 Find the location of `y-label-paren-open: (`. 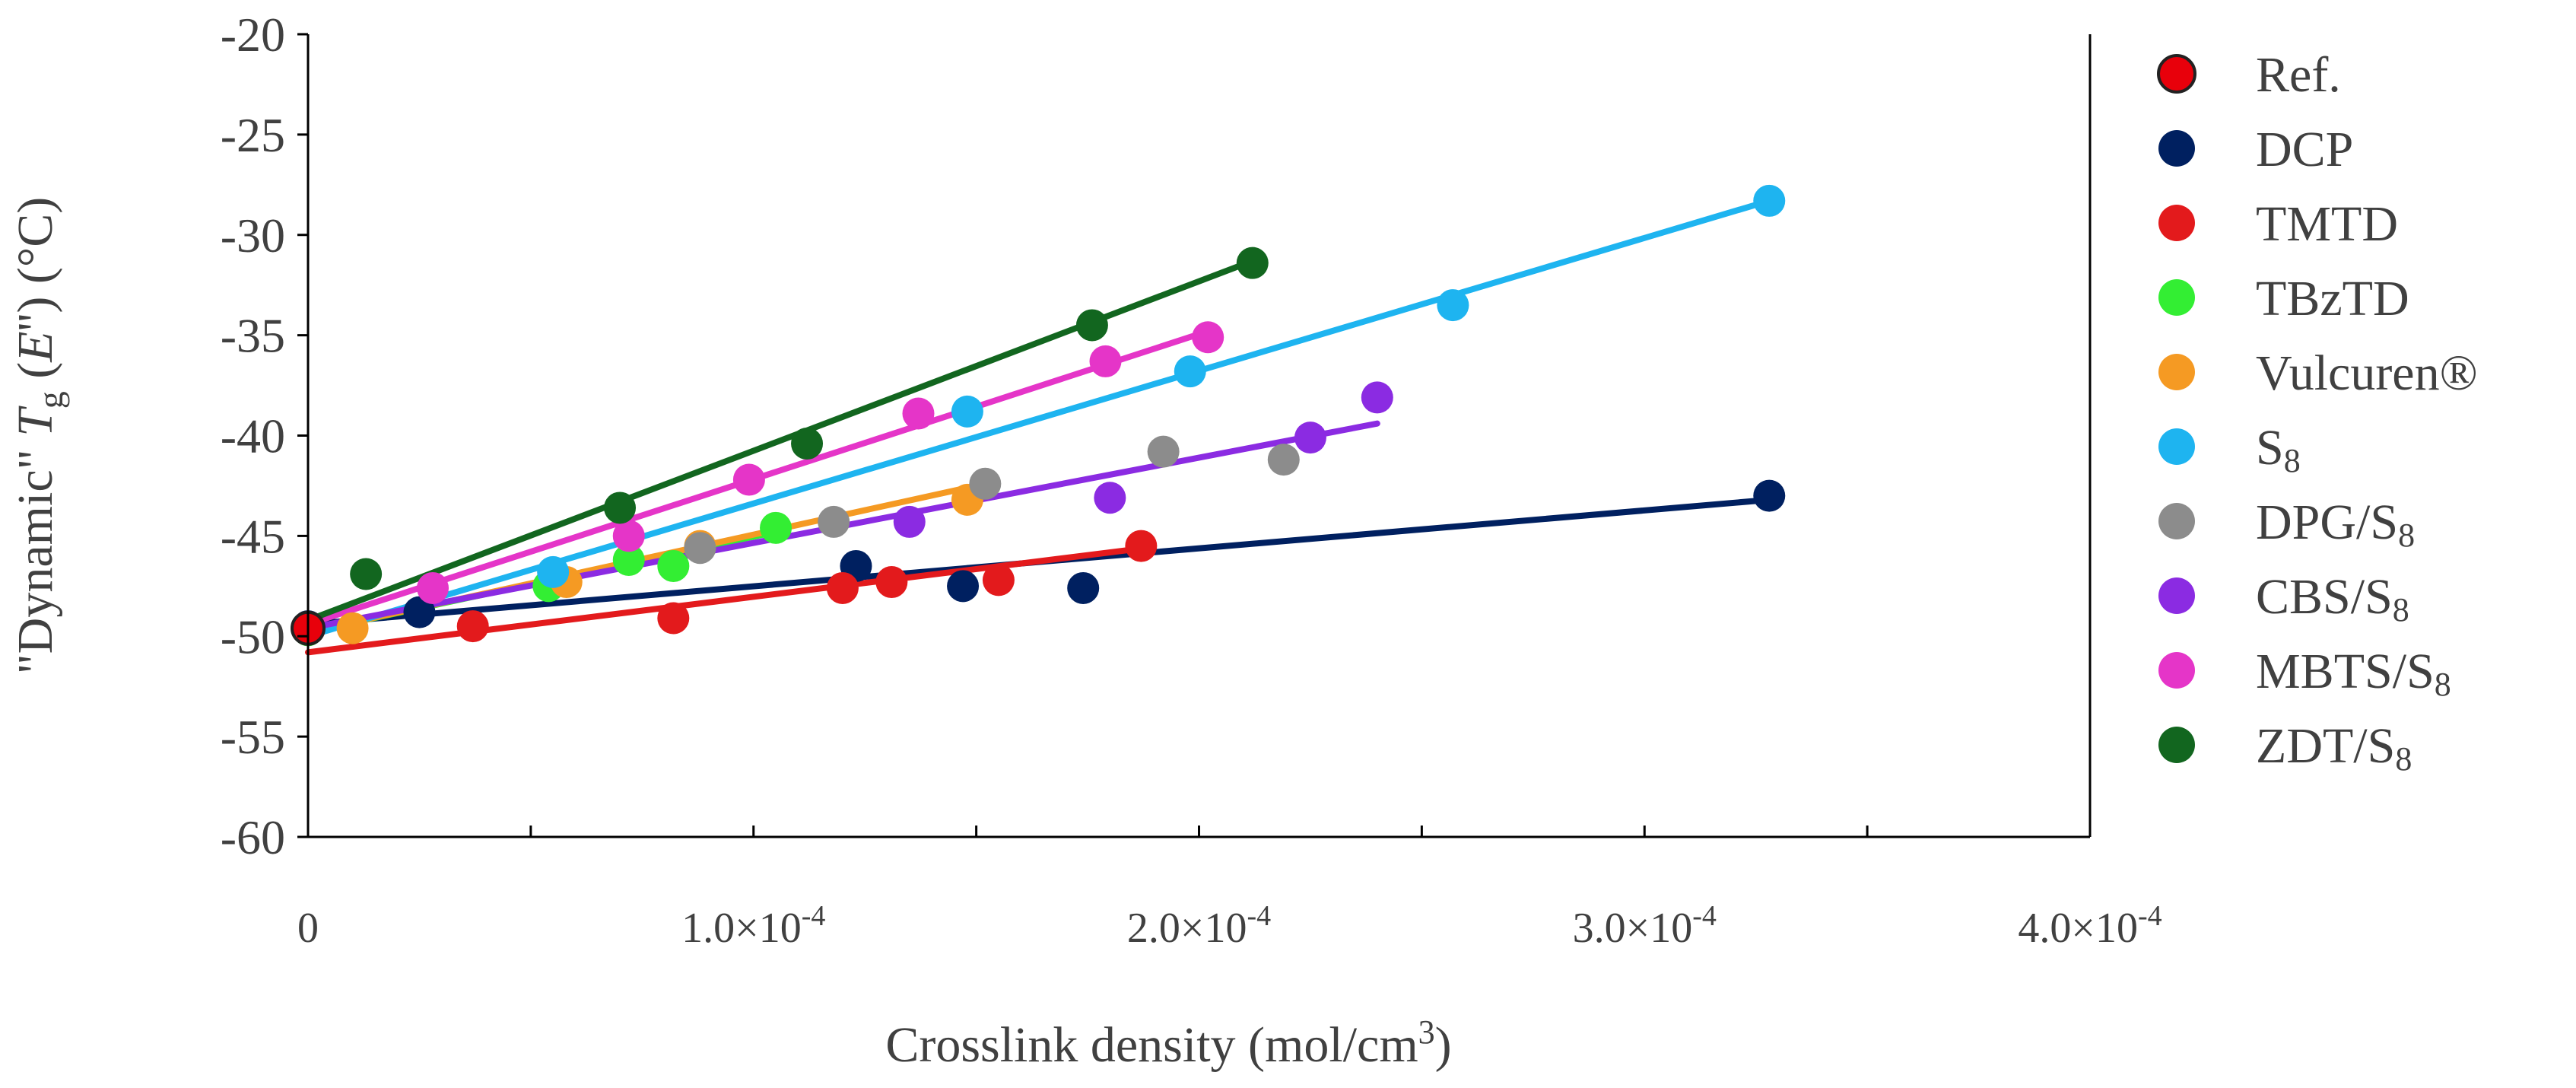

y-label-paren-open: ( is located at coordinates (35, 377).